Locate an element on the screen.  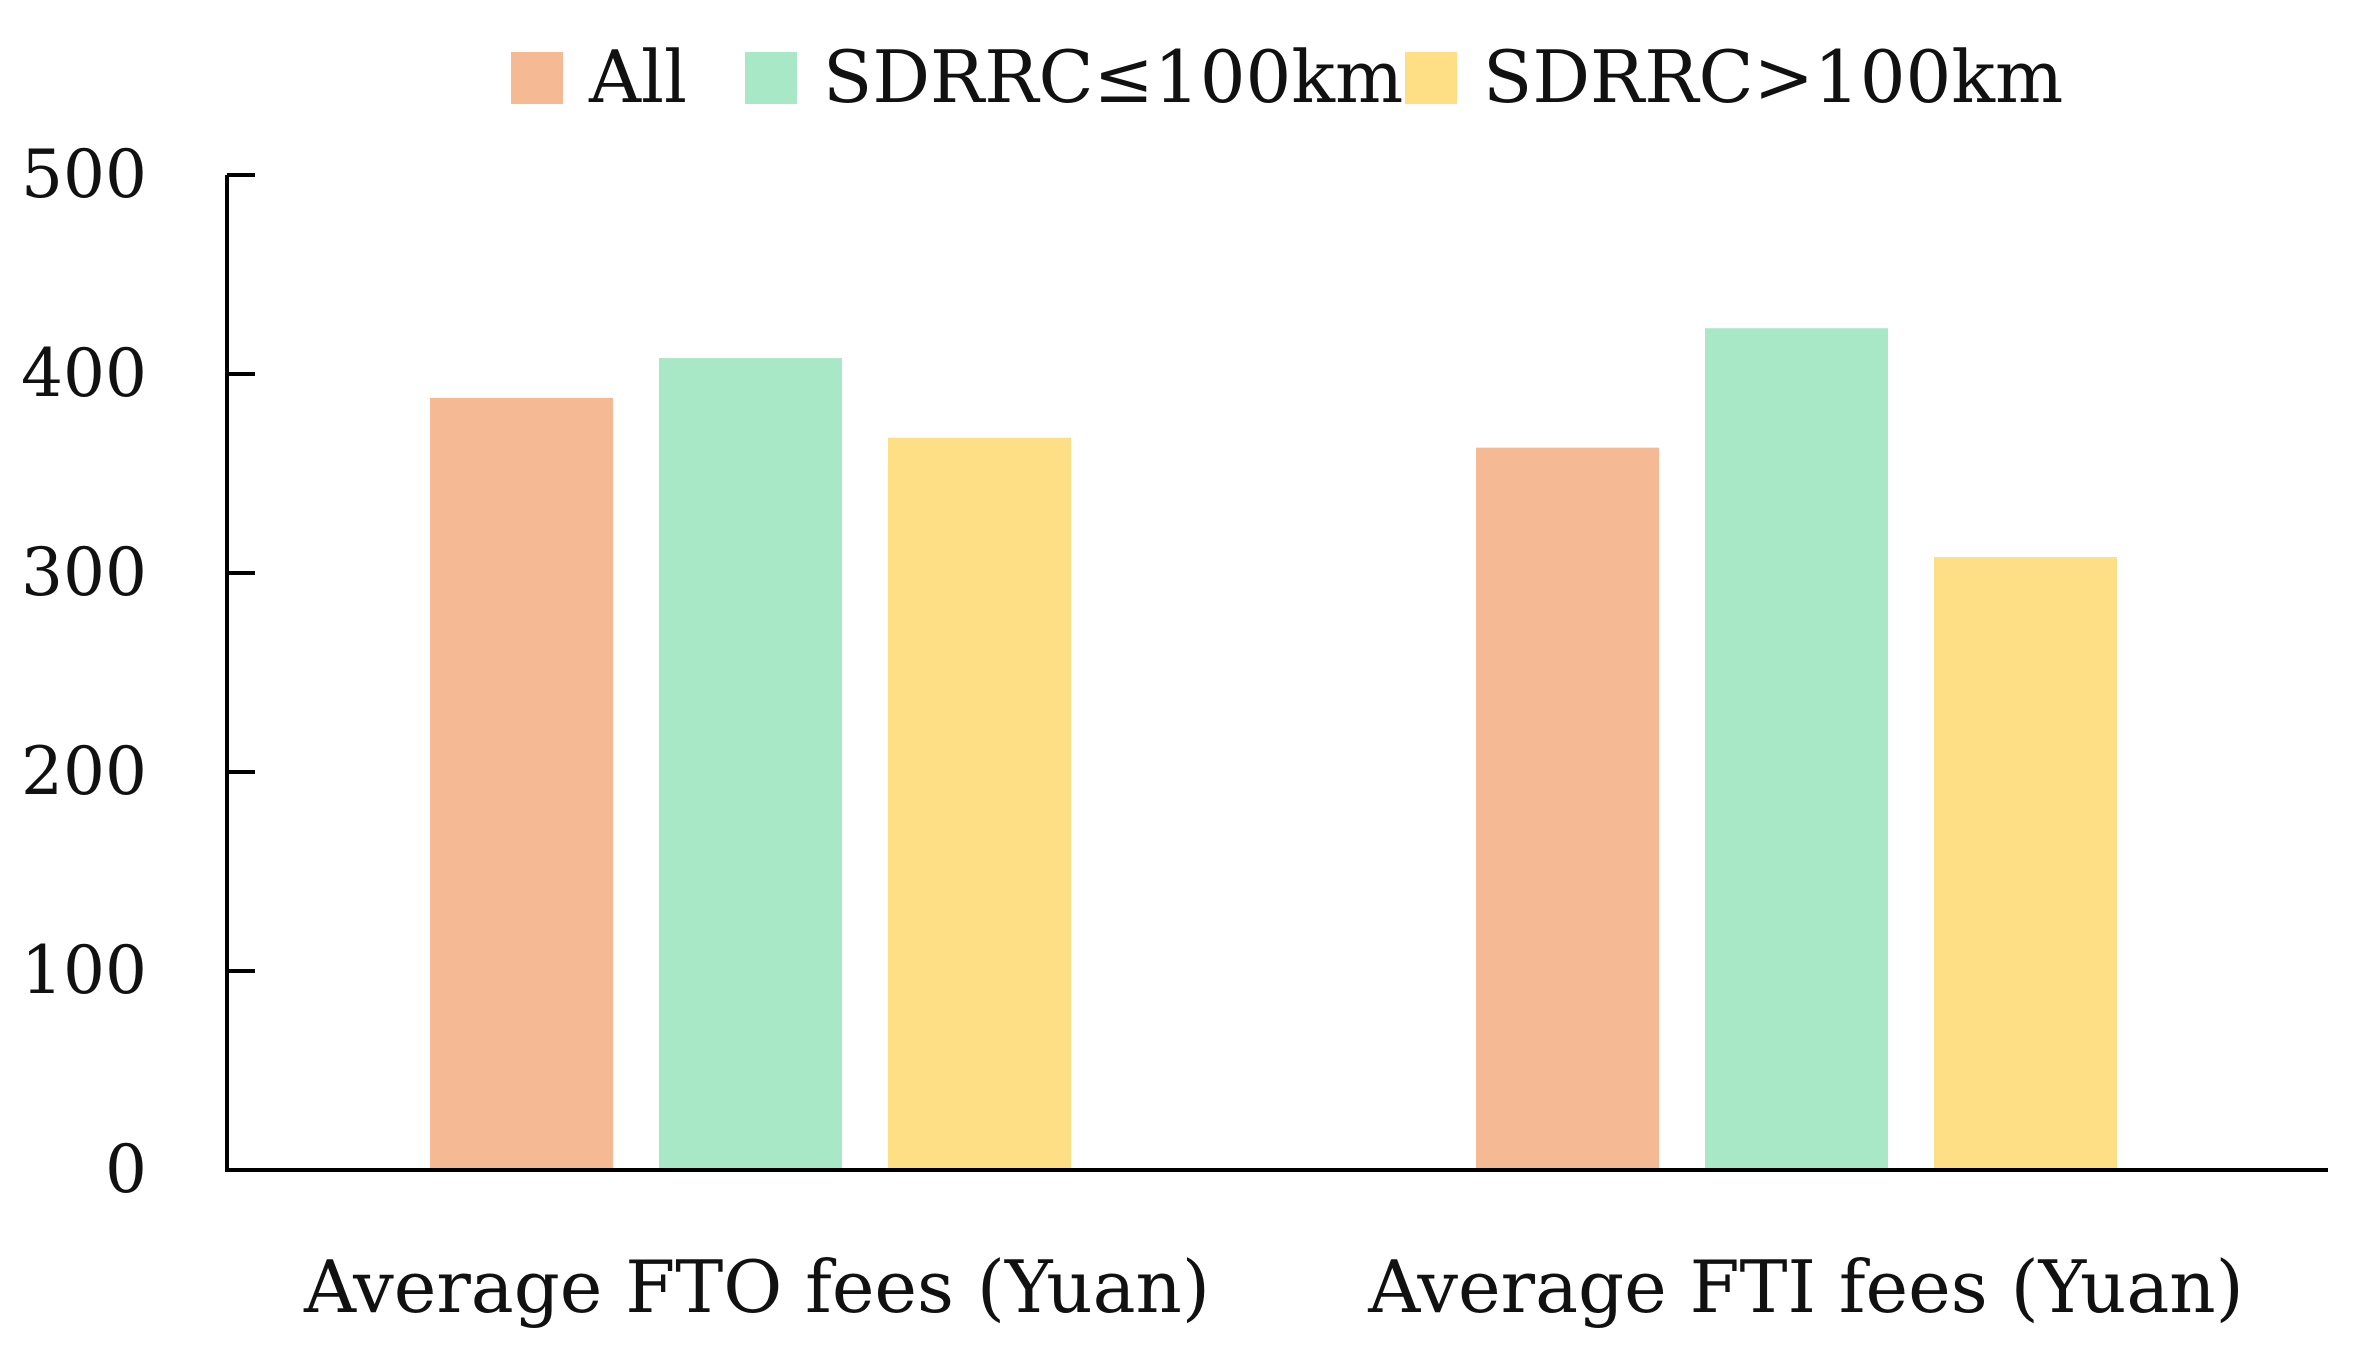
legend-swatch-all is located at coordinates (537, 78).